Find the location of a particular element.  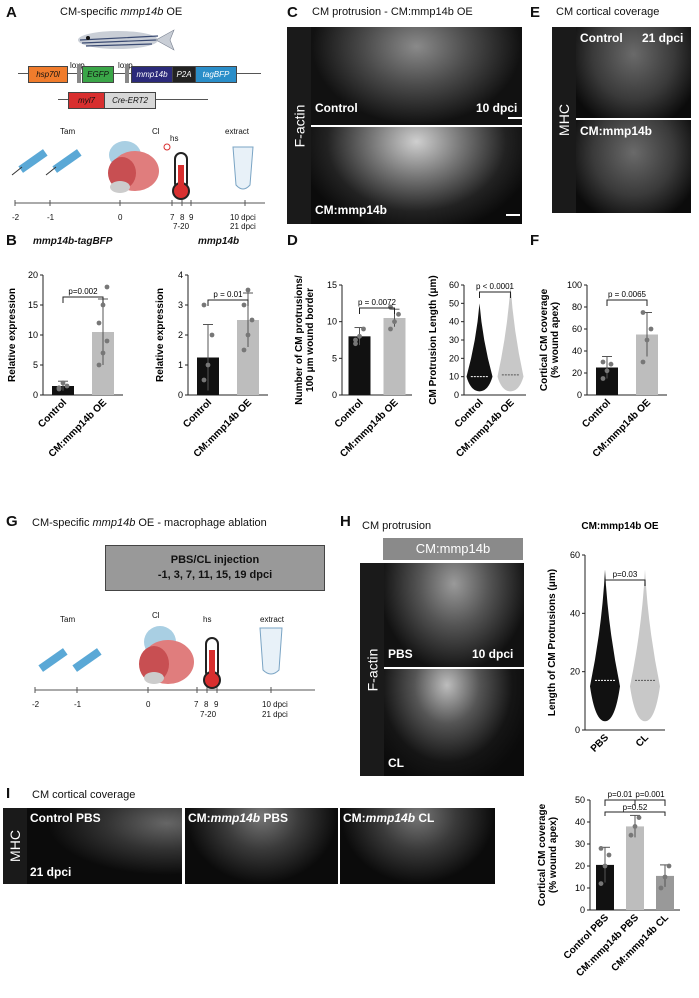

y-axis-label: Relative expression is located at coordinates (160, 335).